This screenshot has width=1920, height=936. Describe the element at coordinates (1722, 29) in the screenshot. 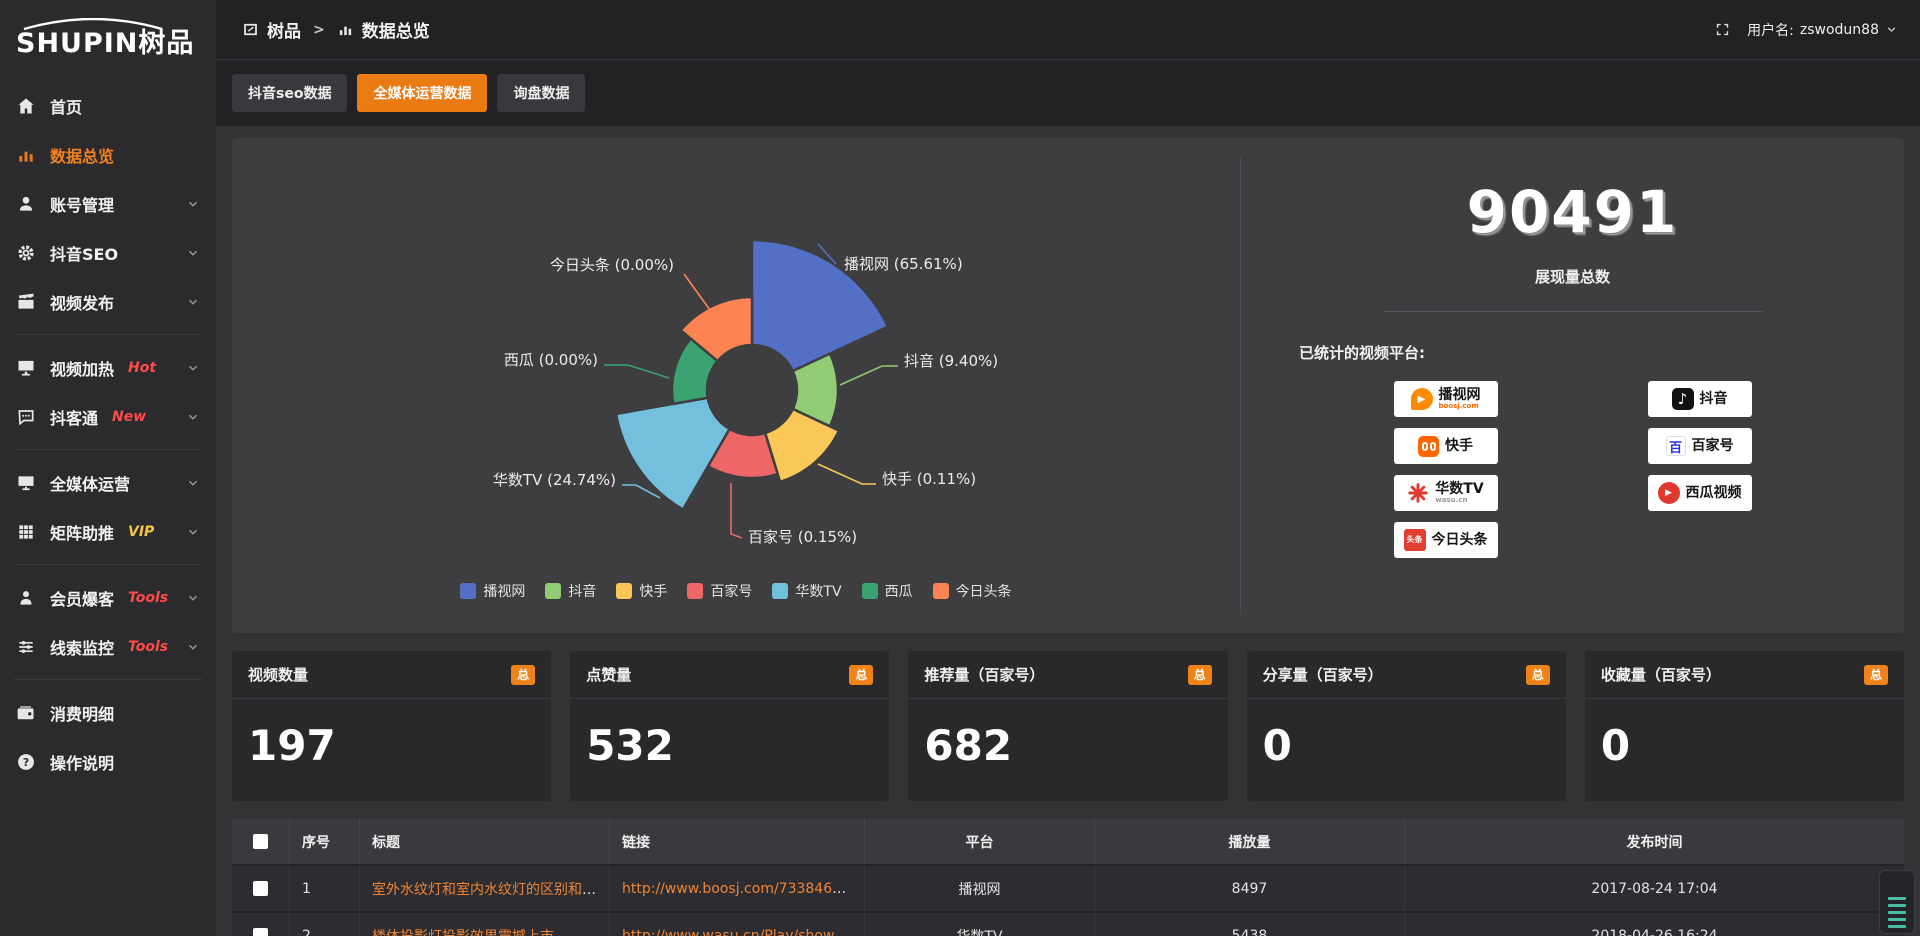

I see `fullscreen-icon` at that location.